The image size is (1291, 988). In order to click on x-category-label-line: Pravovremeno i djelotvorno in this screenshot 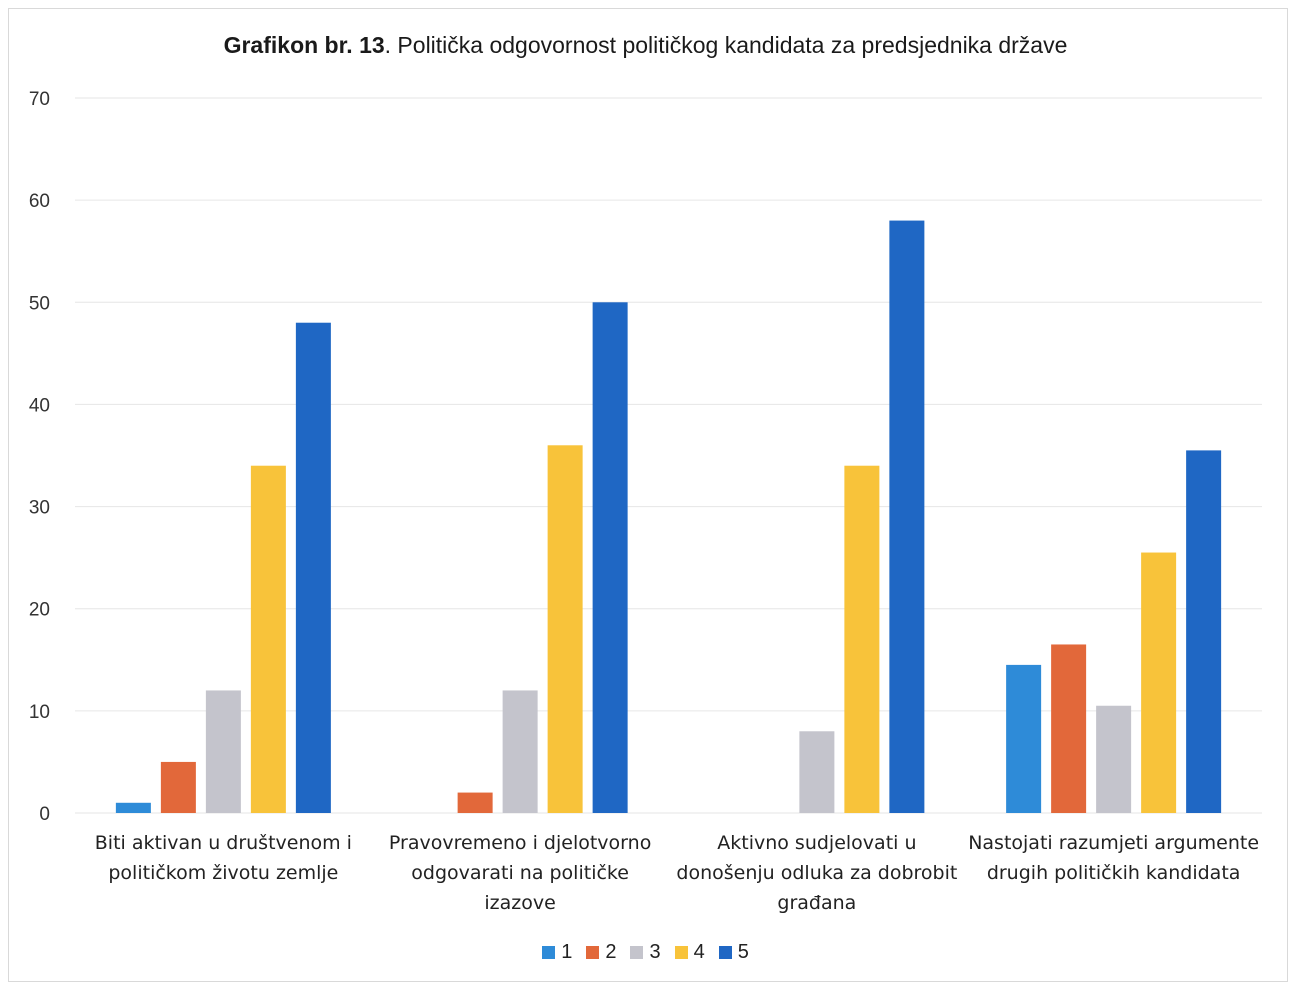, I will do `click(520, 843)`.